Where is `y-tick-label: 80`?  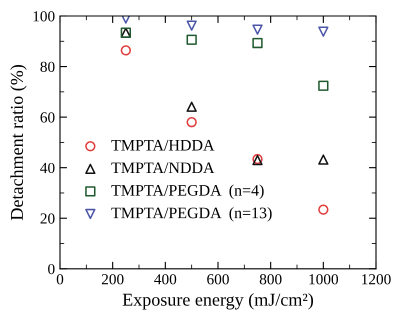 y-tick-label: 80 is located at coordinates (47, 67).